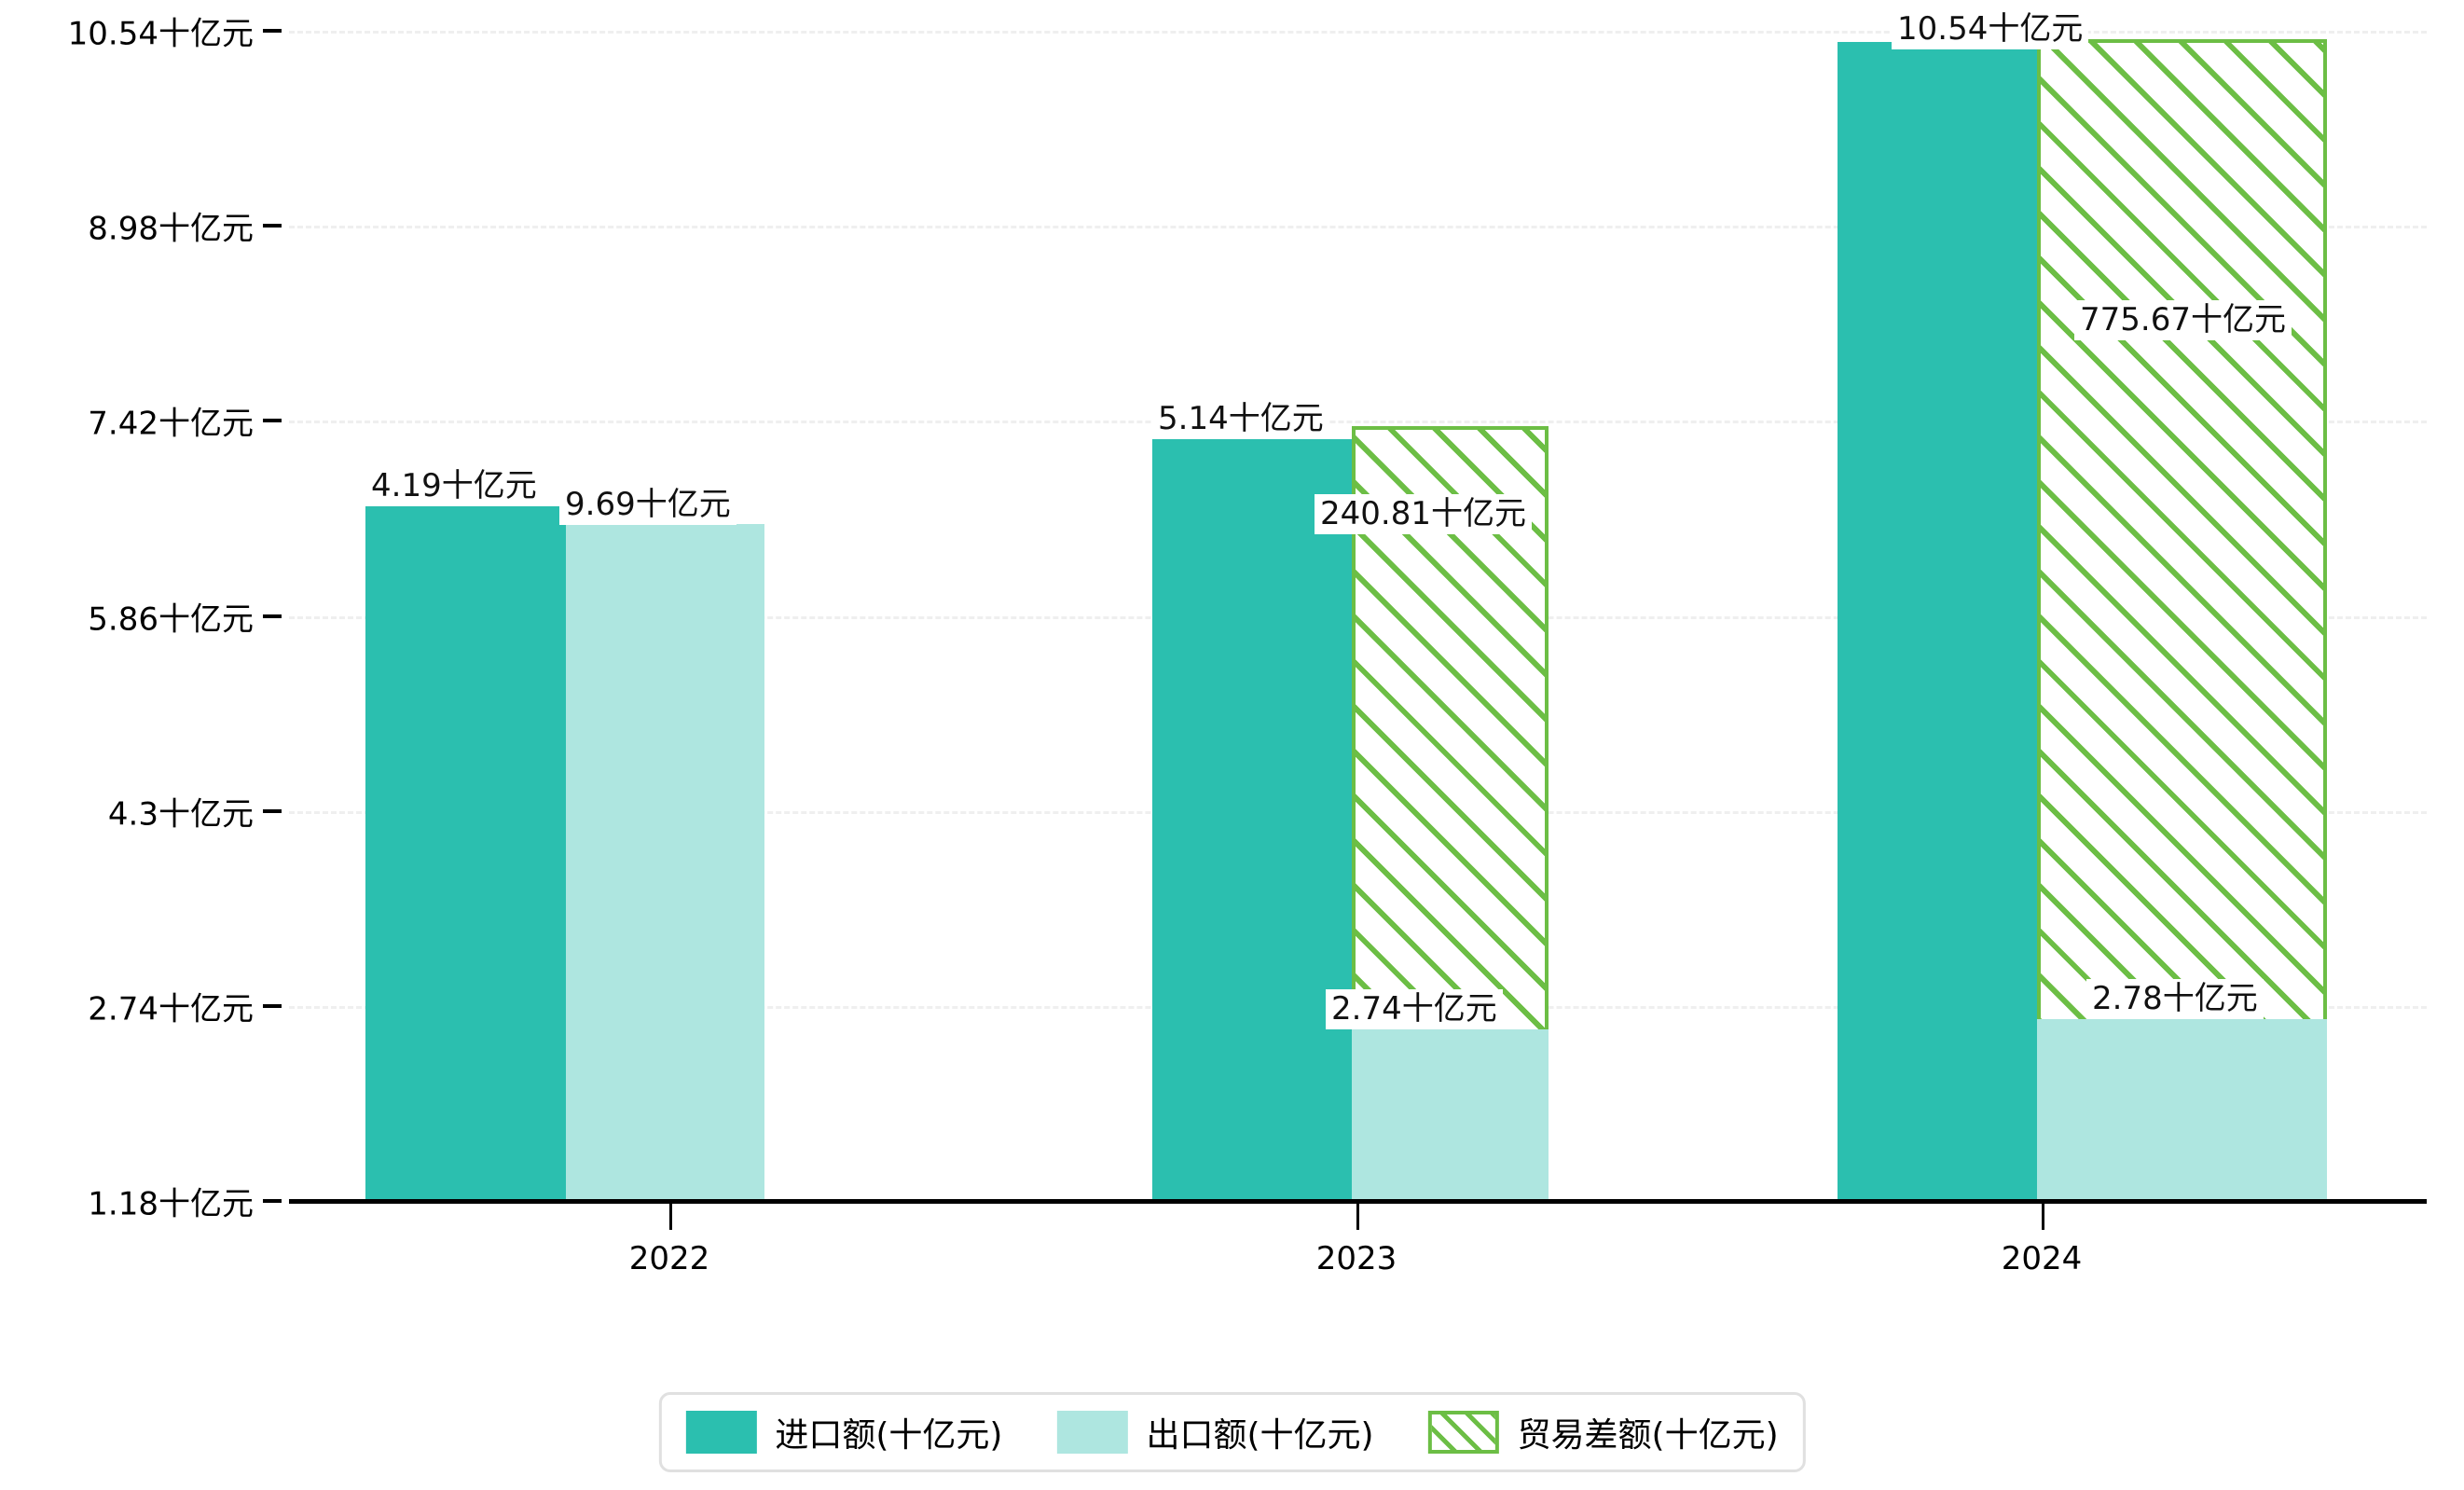  What do you see at coordinates (1415, 1009) in the screenshot?
I see `export-2023-value-label: 2.74十亿元` at bounding box center [1415, 1009].